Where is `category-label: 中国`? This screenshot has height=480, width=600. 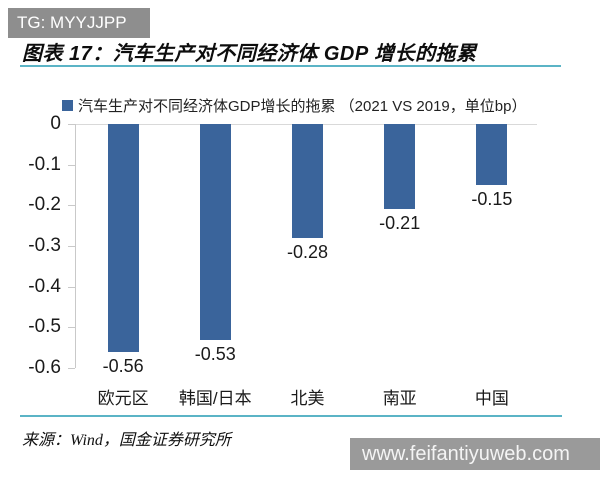
category-label: 中国 is located at coordinates (491, 398).